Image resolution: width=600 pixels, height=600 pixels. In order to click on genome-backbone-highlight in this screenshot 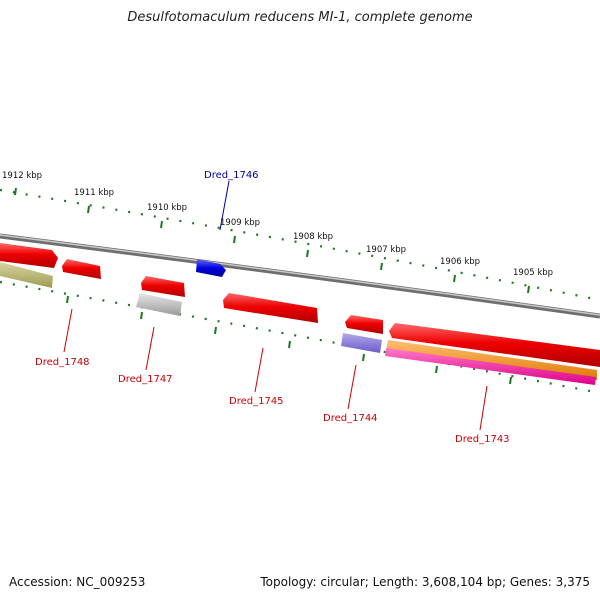, I will do `click(300, 275)`.